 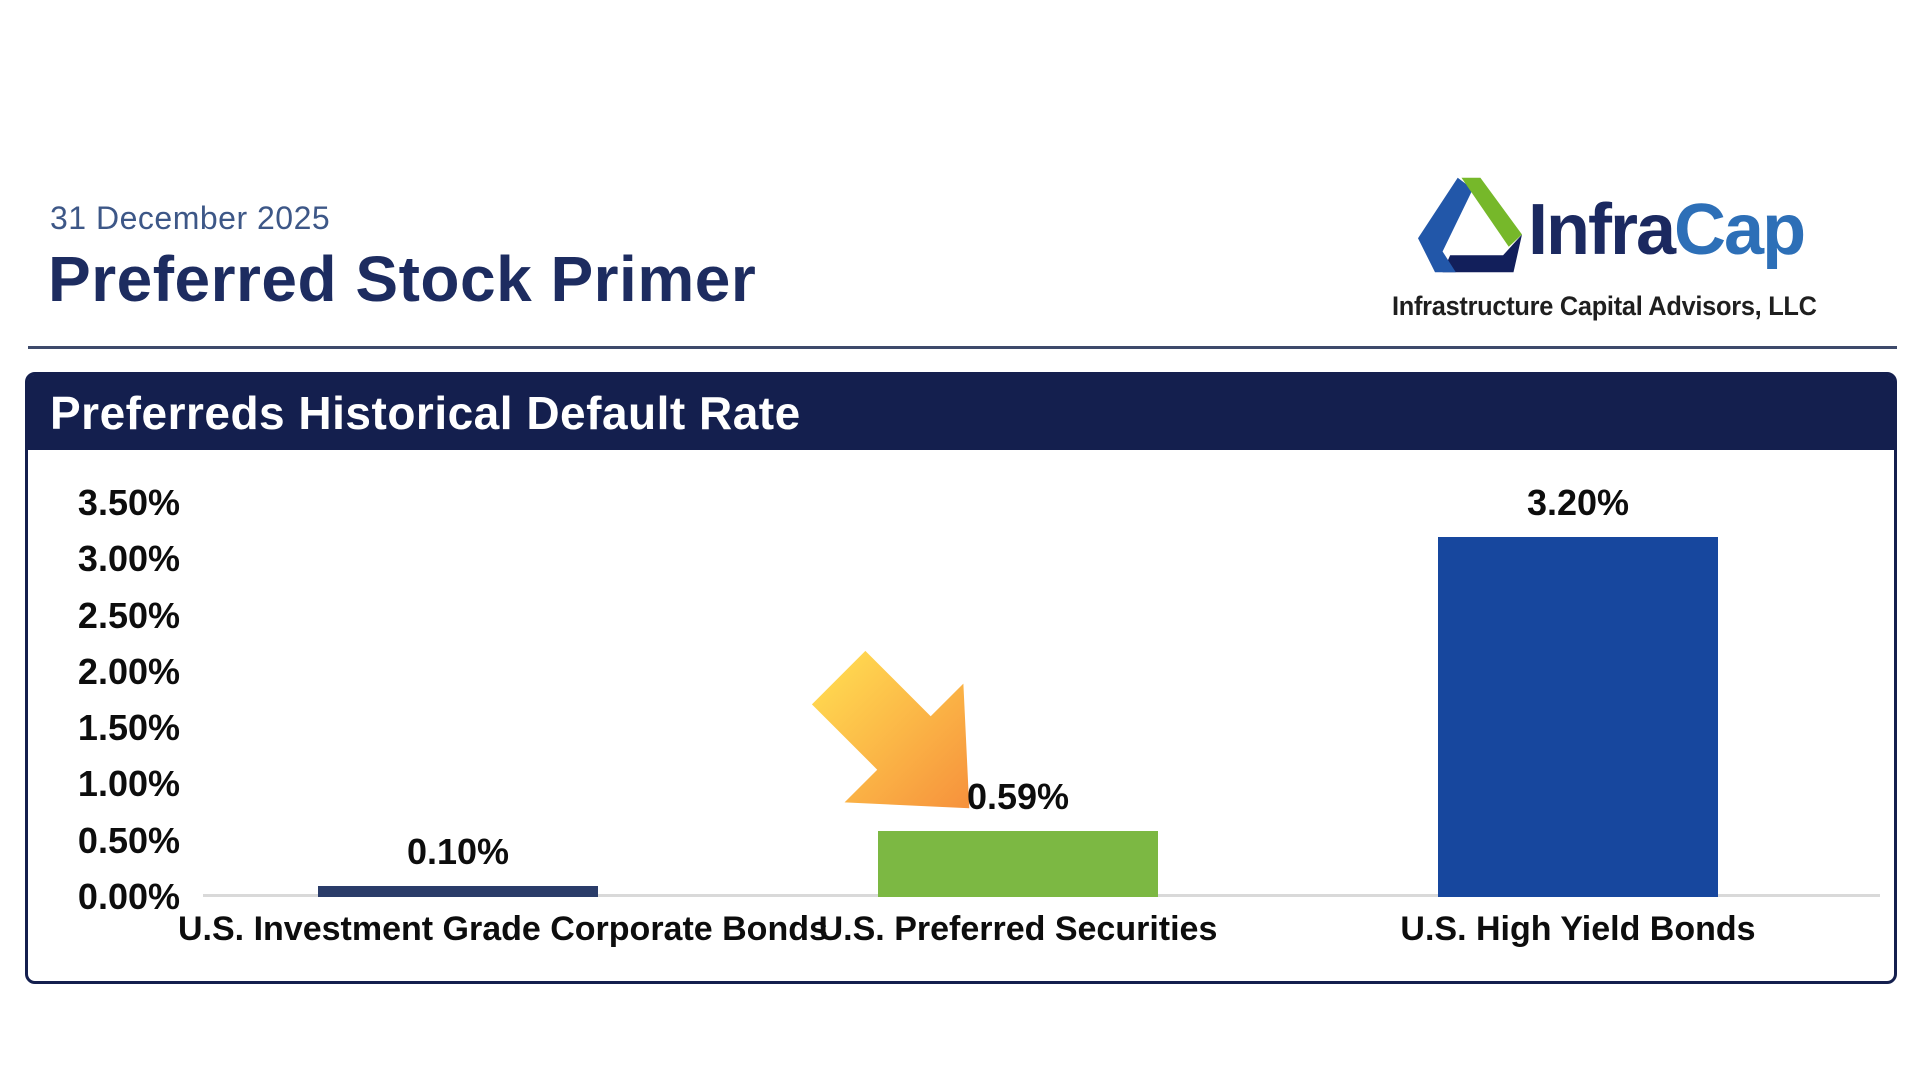 I want to click on page-title: Preferred Stock Primer, so click(x=402, y=279).